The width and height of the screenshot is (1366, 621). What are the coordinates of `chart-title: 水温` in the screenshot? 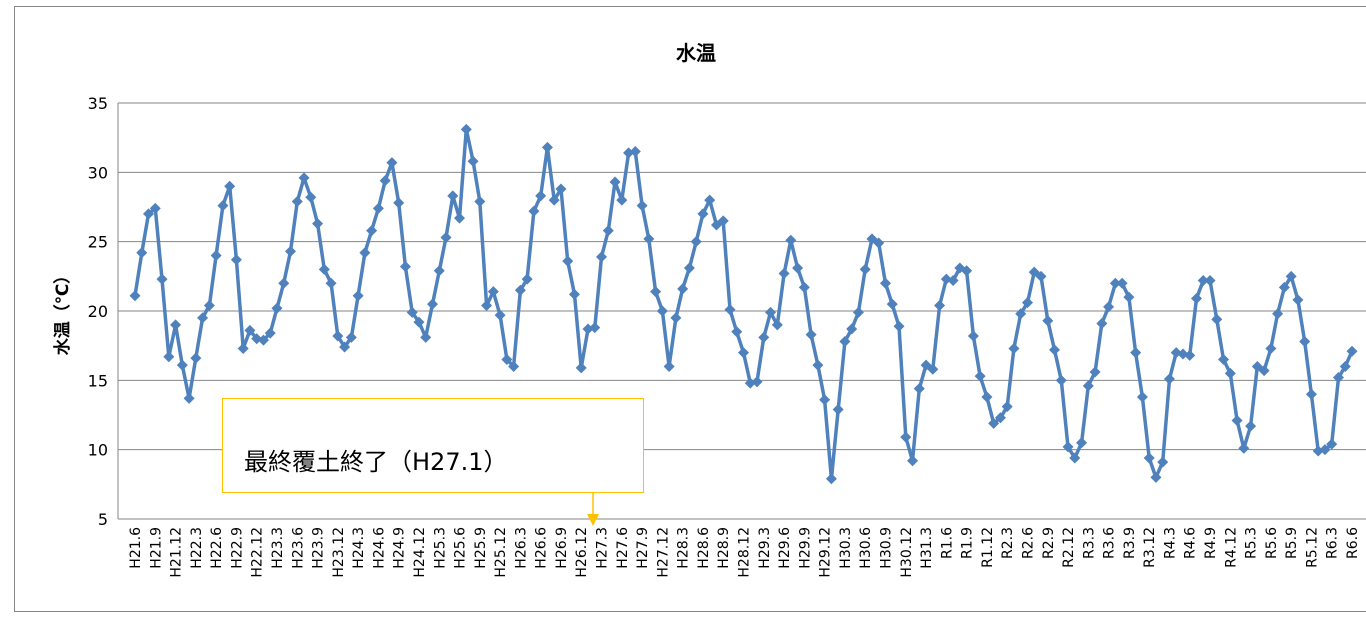 It's located at (696, 53).